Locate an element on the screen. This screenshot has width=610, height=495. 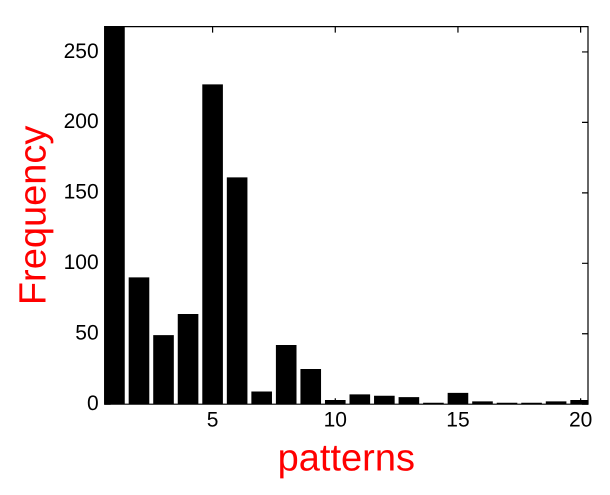
y-tick-label: 150 is located at coordinates (81, 192).